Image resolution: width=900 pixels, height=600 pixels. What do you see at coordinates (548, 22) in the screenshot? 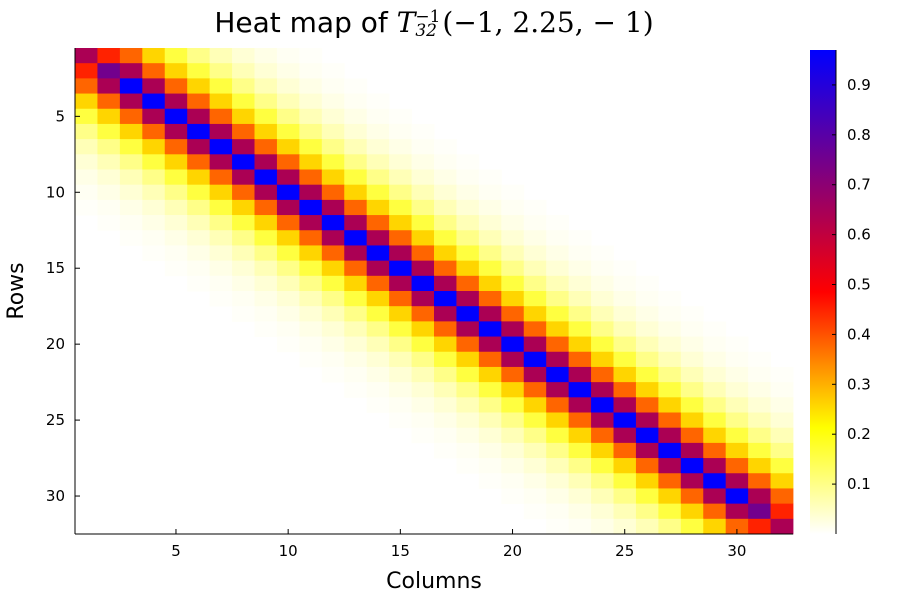
I see `chart-title-args: (−1, 2.25, − 1)` at bounding box center [548, 22].